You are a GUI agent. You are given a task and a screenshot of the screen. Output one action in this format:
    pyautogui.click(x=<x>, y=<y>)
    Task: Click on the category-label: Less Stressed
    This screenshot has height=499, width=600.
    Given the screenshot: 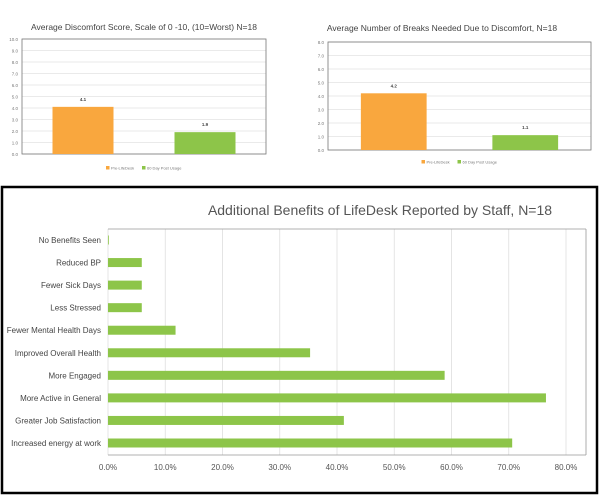 What is the action you would take?
    pyautogui.click(x=75, y=308)
    